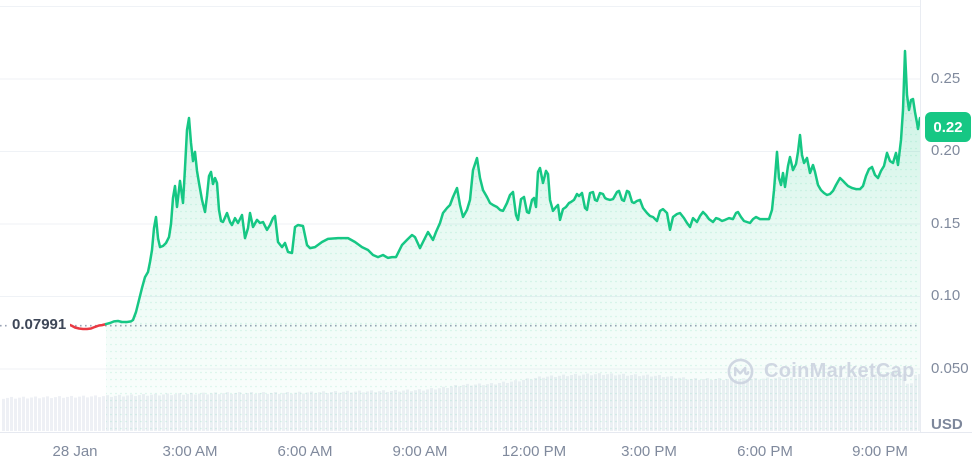 The width and height of the screenshot is (972, 462). What do you see at coordinates (190, 451) in the screenshot?
I see `x-axis-label-3-00-am: 3:00 AM` at bounding box center [190, 451].